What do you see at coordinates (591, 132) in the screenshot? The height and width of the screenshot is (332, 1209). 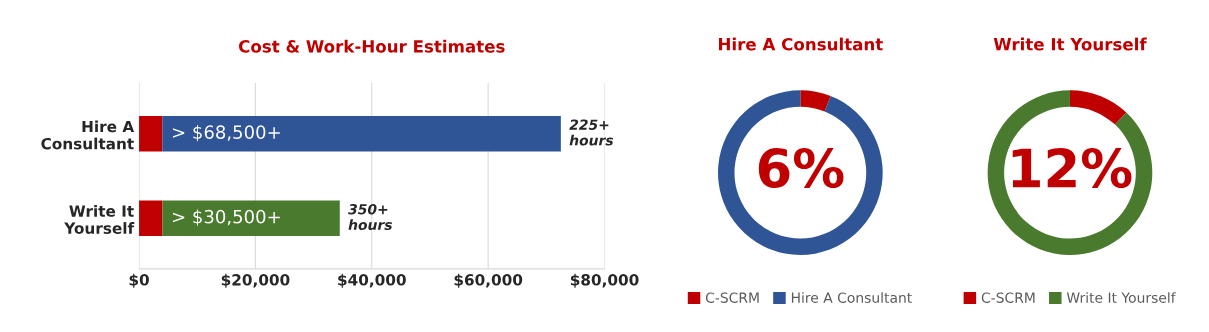 I see `annotation: 225+ hours` at bounding box center [591, 132].